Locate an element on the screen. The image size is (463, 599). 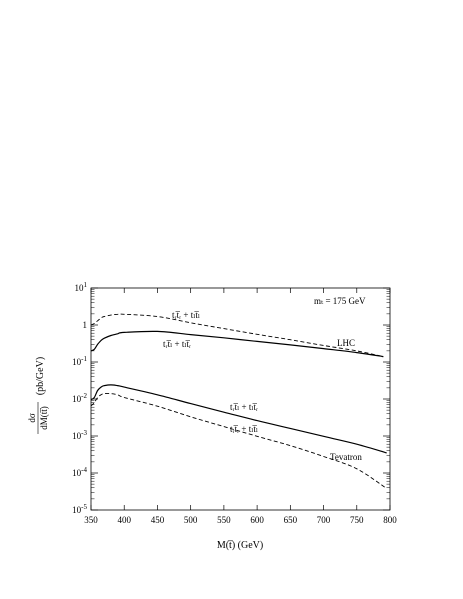
x-axis-label: M(t̅) (GeV) is located at coordinates (240, 545).